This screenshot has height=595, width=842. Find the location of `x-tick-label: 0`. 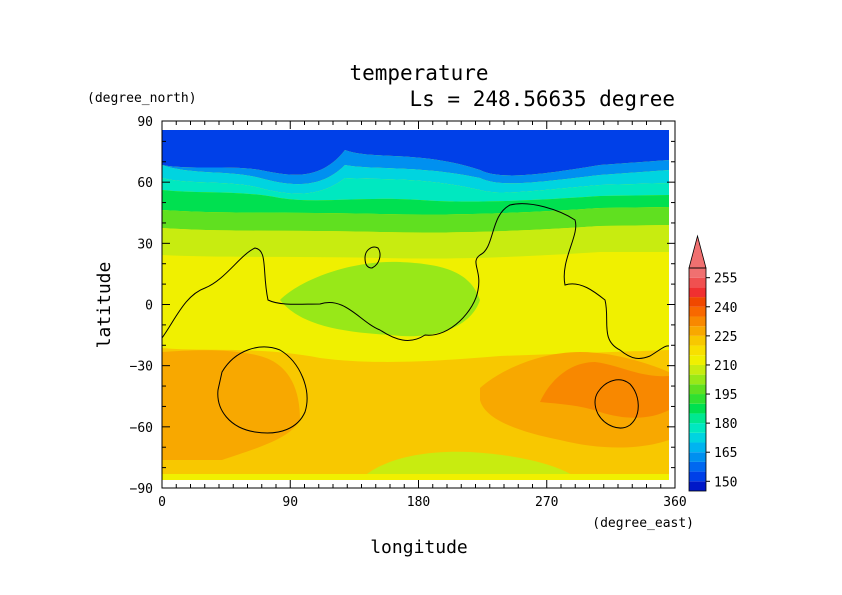

x-tick-label: 0 is located at coordinates (162, 502).